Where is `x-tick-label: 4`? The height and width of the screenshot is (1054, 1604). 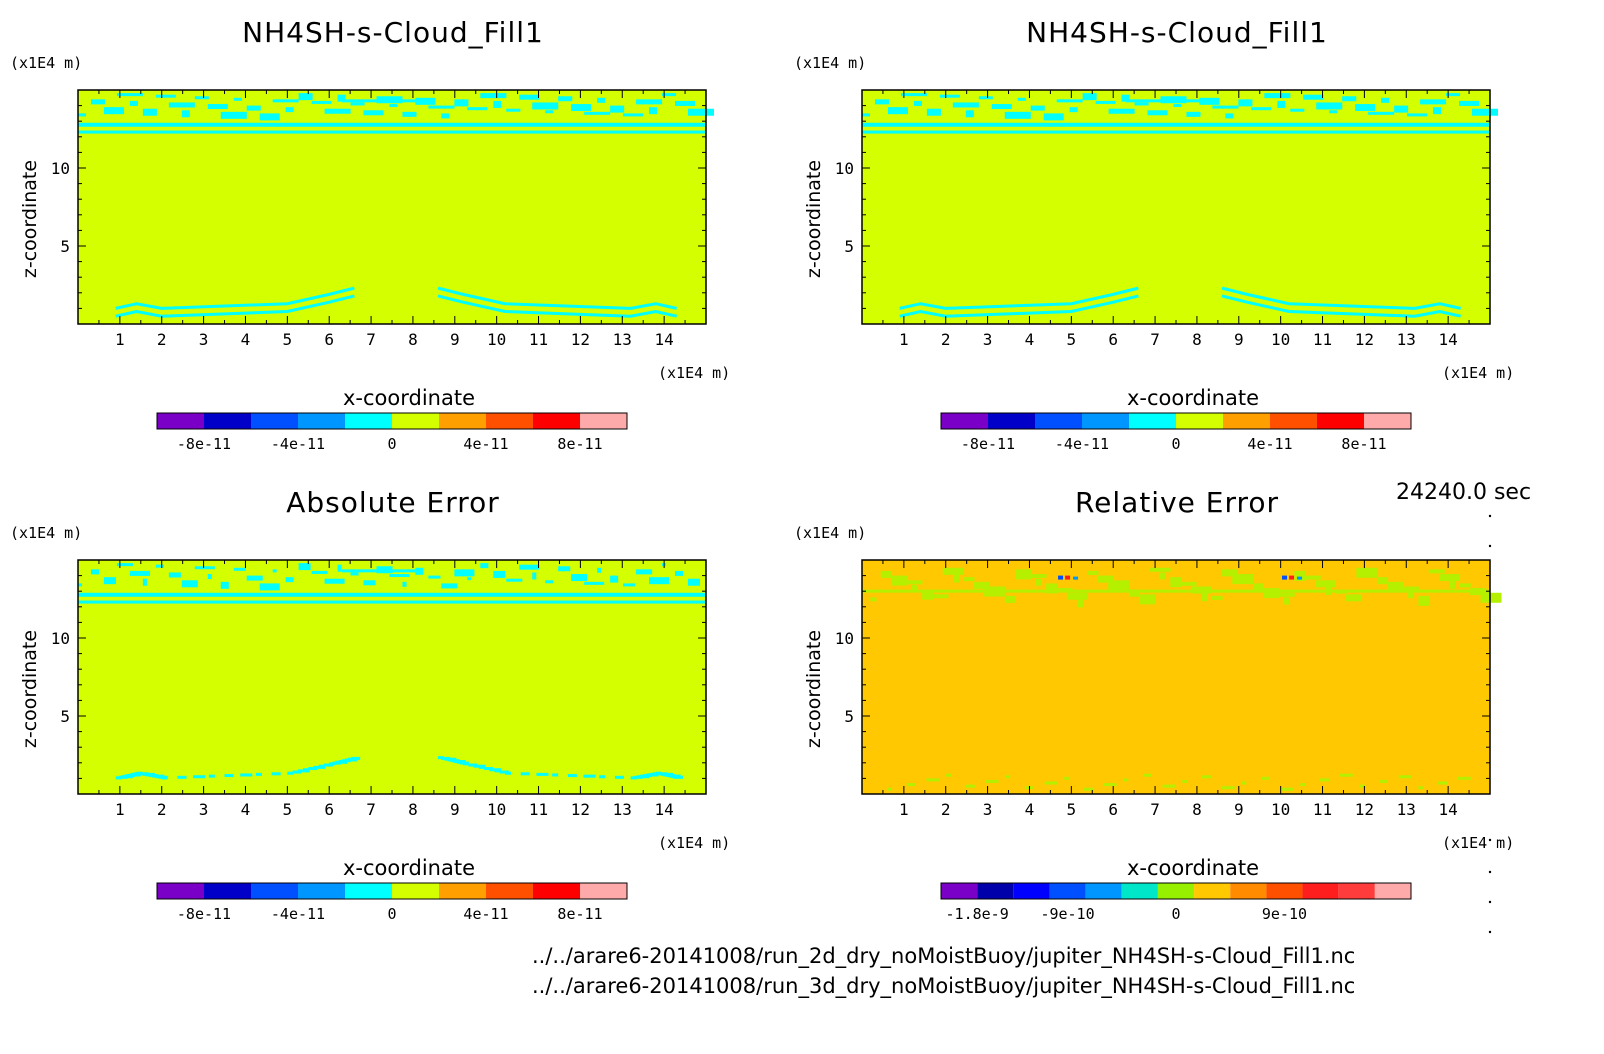 x-tick-label: 4 is located at coordinates (1030, 809).